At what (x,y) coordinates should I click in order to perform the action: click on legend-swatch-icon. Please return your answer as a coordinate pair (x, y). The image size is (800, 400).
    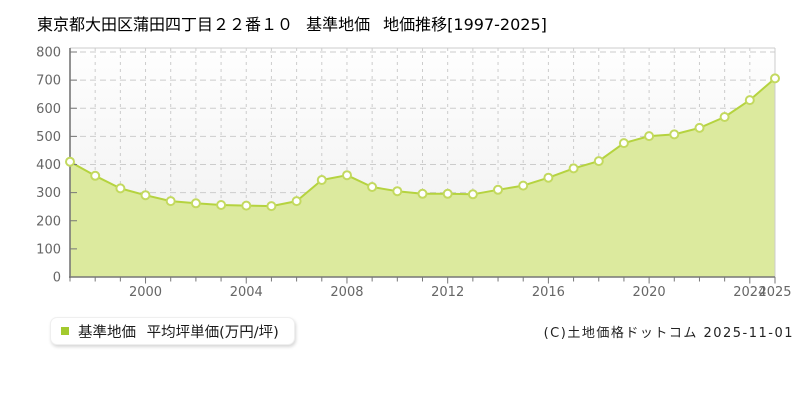
    Looking at the image, I should click on (65, 331).